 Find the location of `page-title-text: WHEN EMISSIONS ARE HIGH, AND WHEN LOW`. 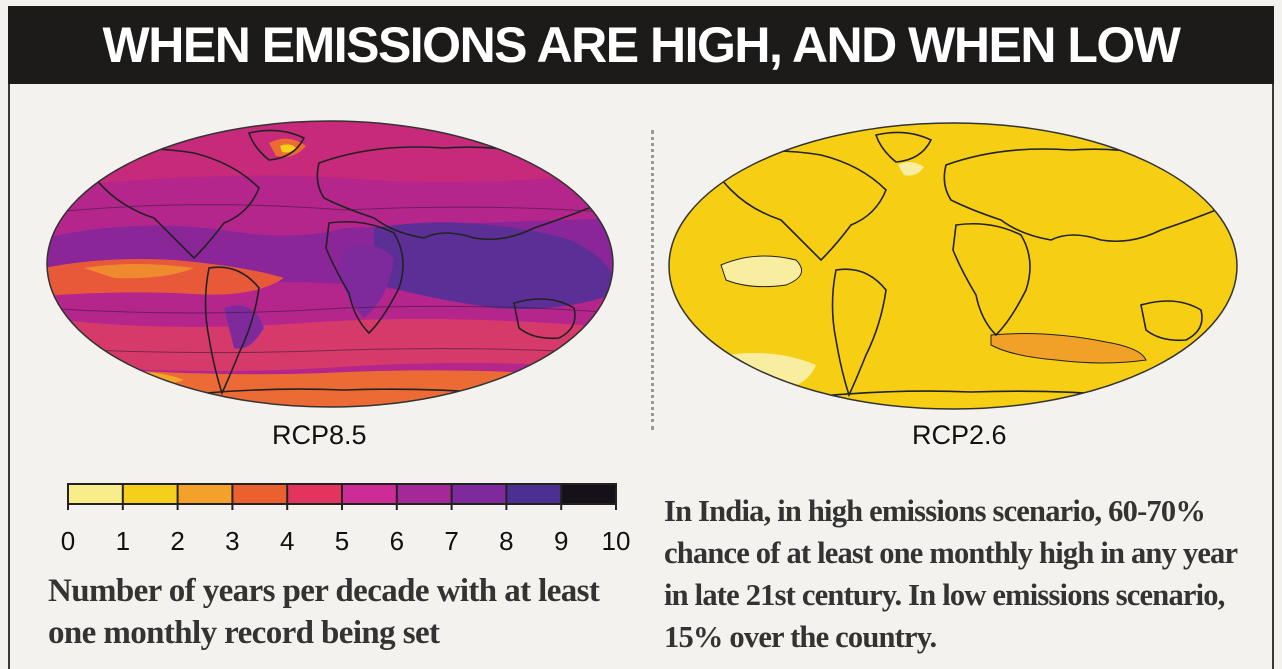

page-title-text: WHEN EMISSIONS ARE HIGH, AND WHEN LOW is located at coordinates (641, 45).